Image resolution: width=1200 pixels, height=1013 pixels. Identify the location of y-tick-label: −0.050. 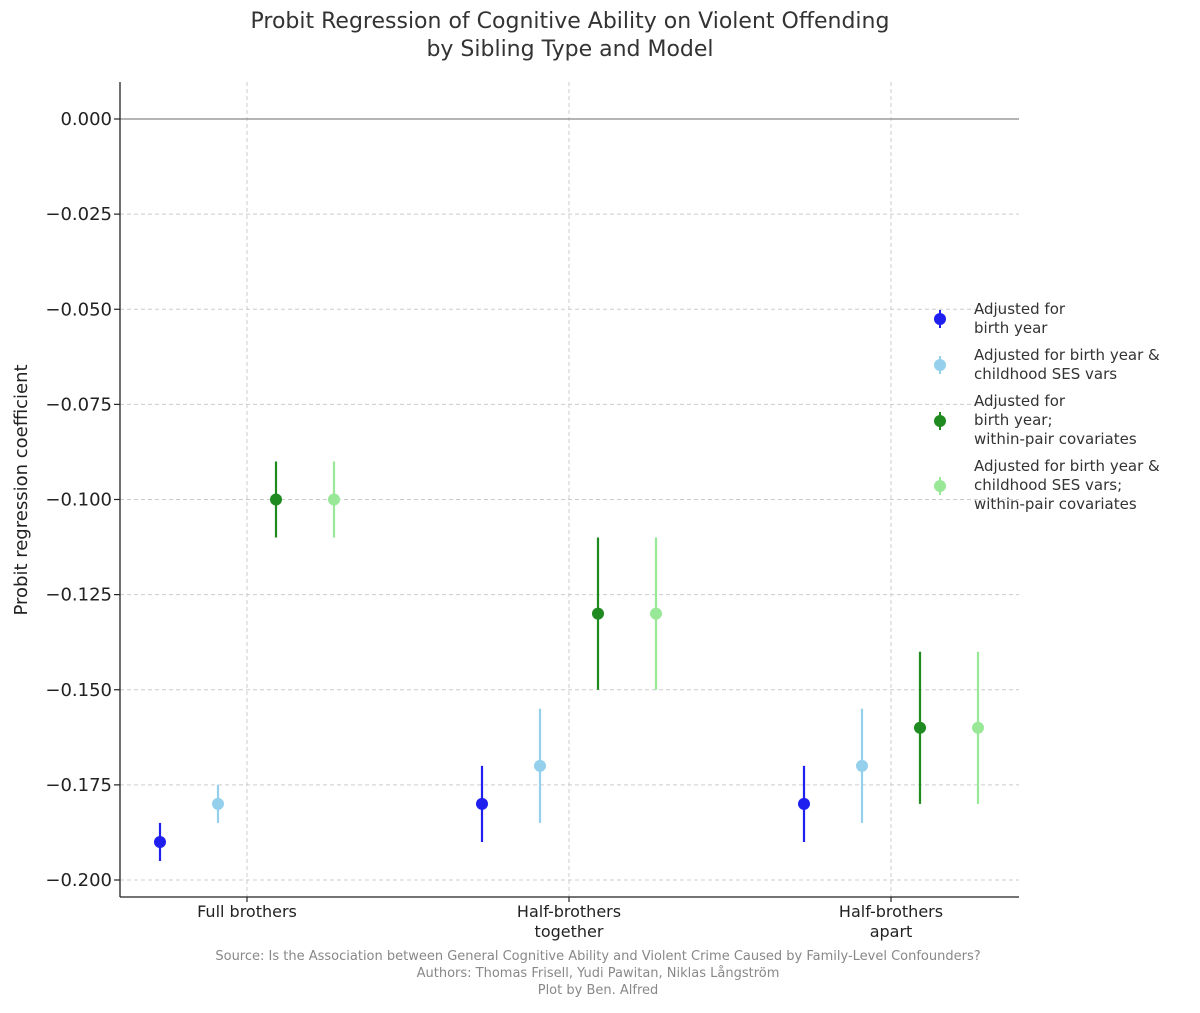
(78, 309).